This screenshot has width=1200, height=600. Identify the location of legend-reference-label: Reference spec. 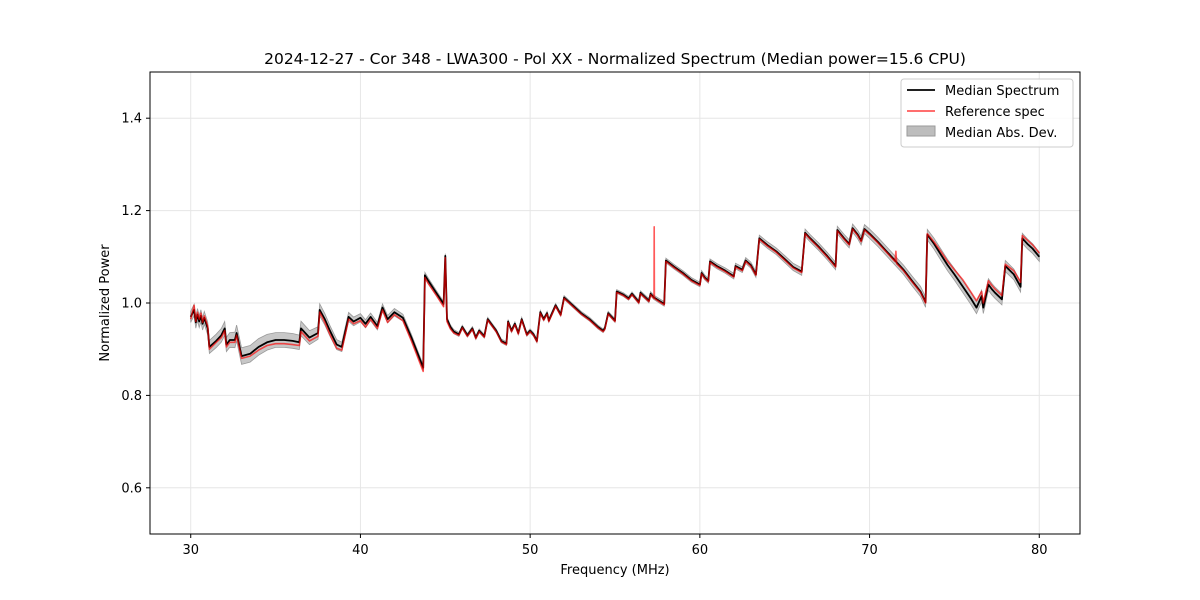
(995, 112).